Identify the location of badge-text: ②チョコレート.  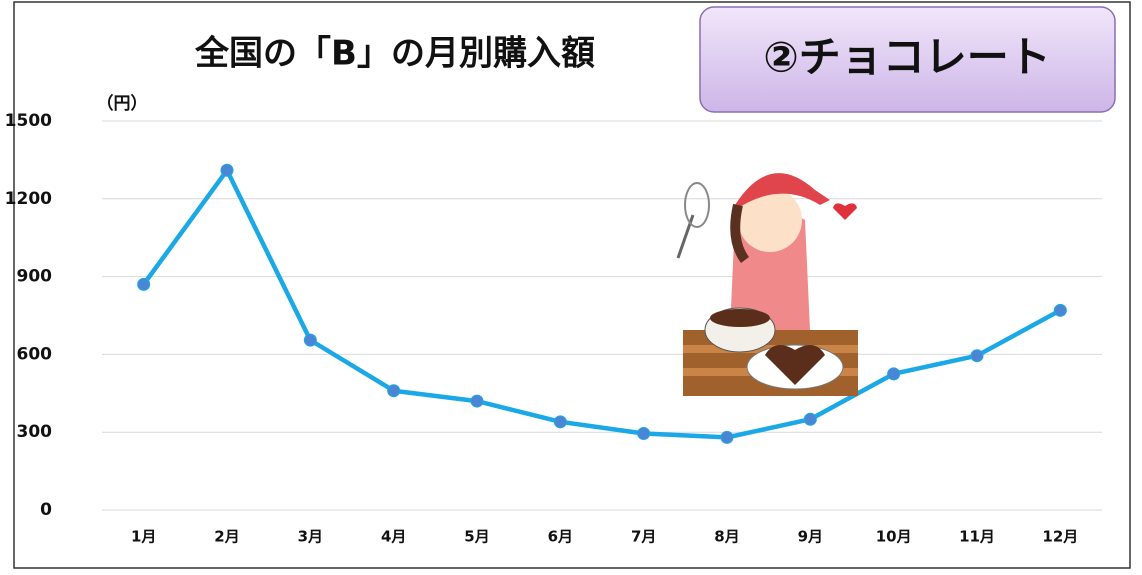
(907, 57).